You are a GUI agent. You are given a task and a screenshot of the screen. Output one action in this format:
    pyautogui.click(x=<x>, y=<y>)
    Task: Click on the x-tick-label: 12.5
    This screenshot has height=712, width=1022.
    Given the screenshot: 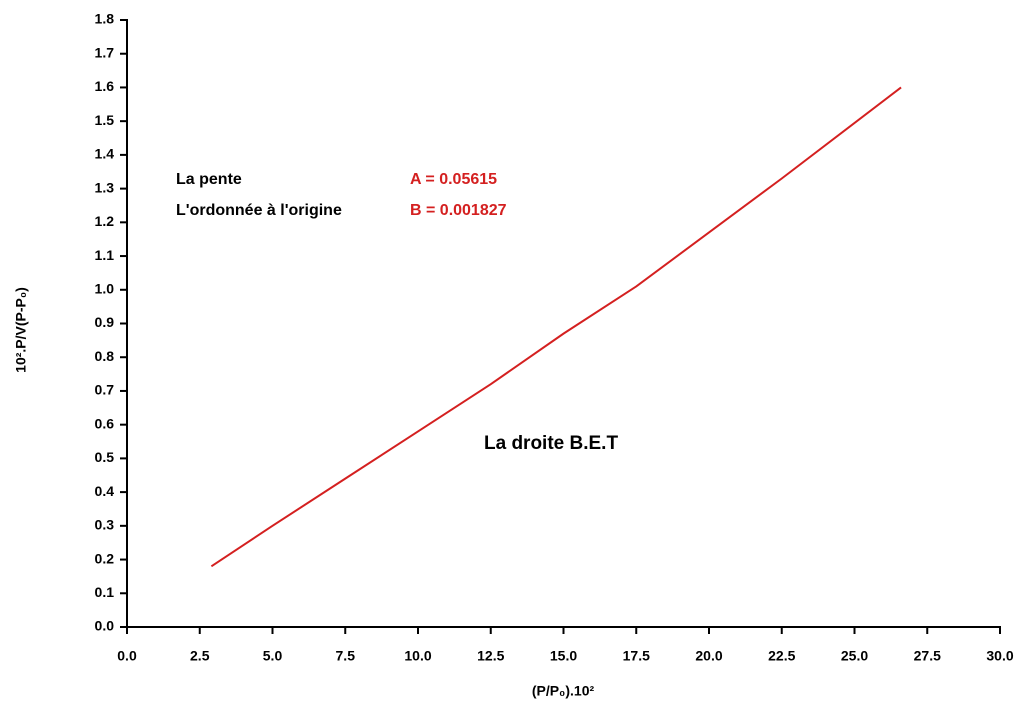 What is the action you would take?
    pyautogui.click(x=490, y=656)
    